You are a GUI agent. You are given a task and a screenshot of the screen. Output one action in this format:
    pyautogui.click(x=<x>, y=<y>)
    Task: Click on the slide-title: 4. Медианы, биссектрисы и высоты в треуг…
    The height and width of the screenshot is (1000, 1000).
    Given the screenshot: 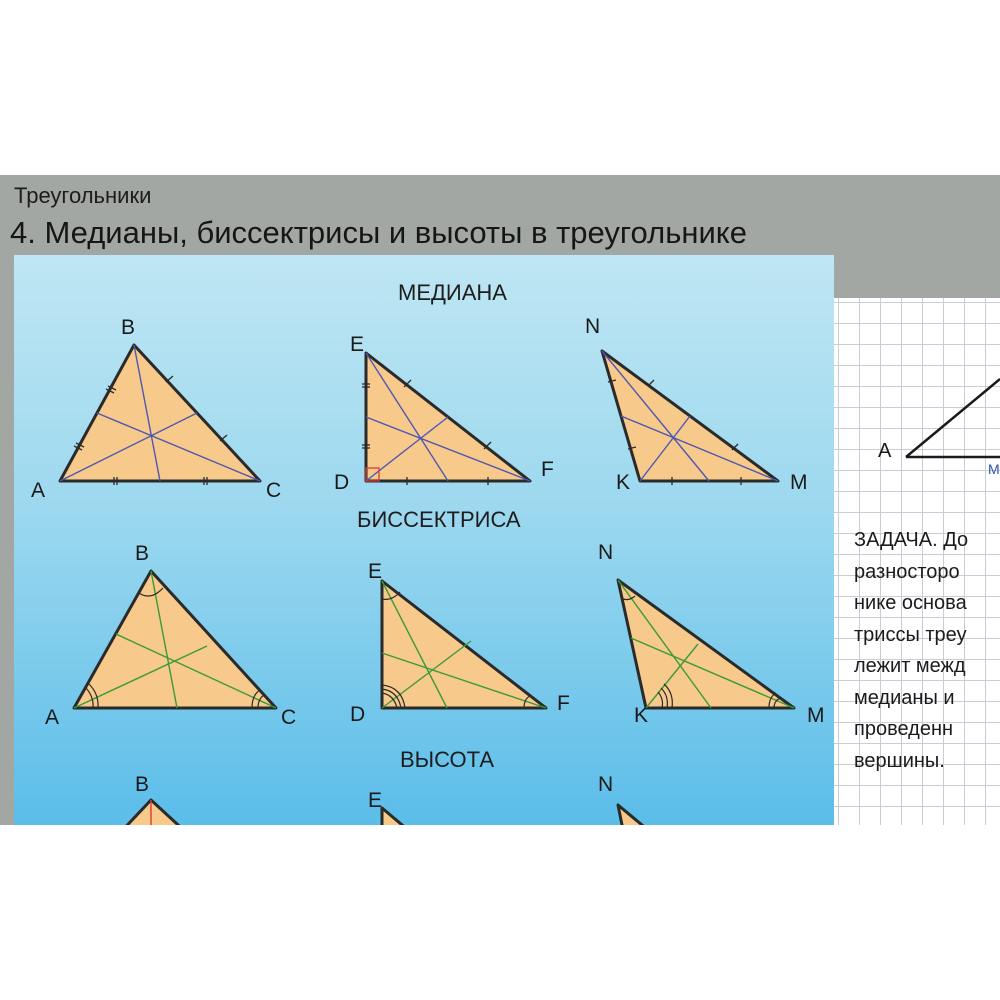 What is the action you would take?
    pyautogui.click(x=378, y=232)
    